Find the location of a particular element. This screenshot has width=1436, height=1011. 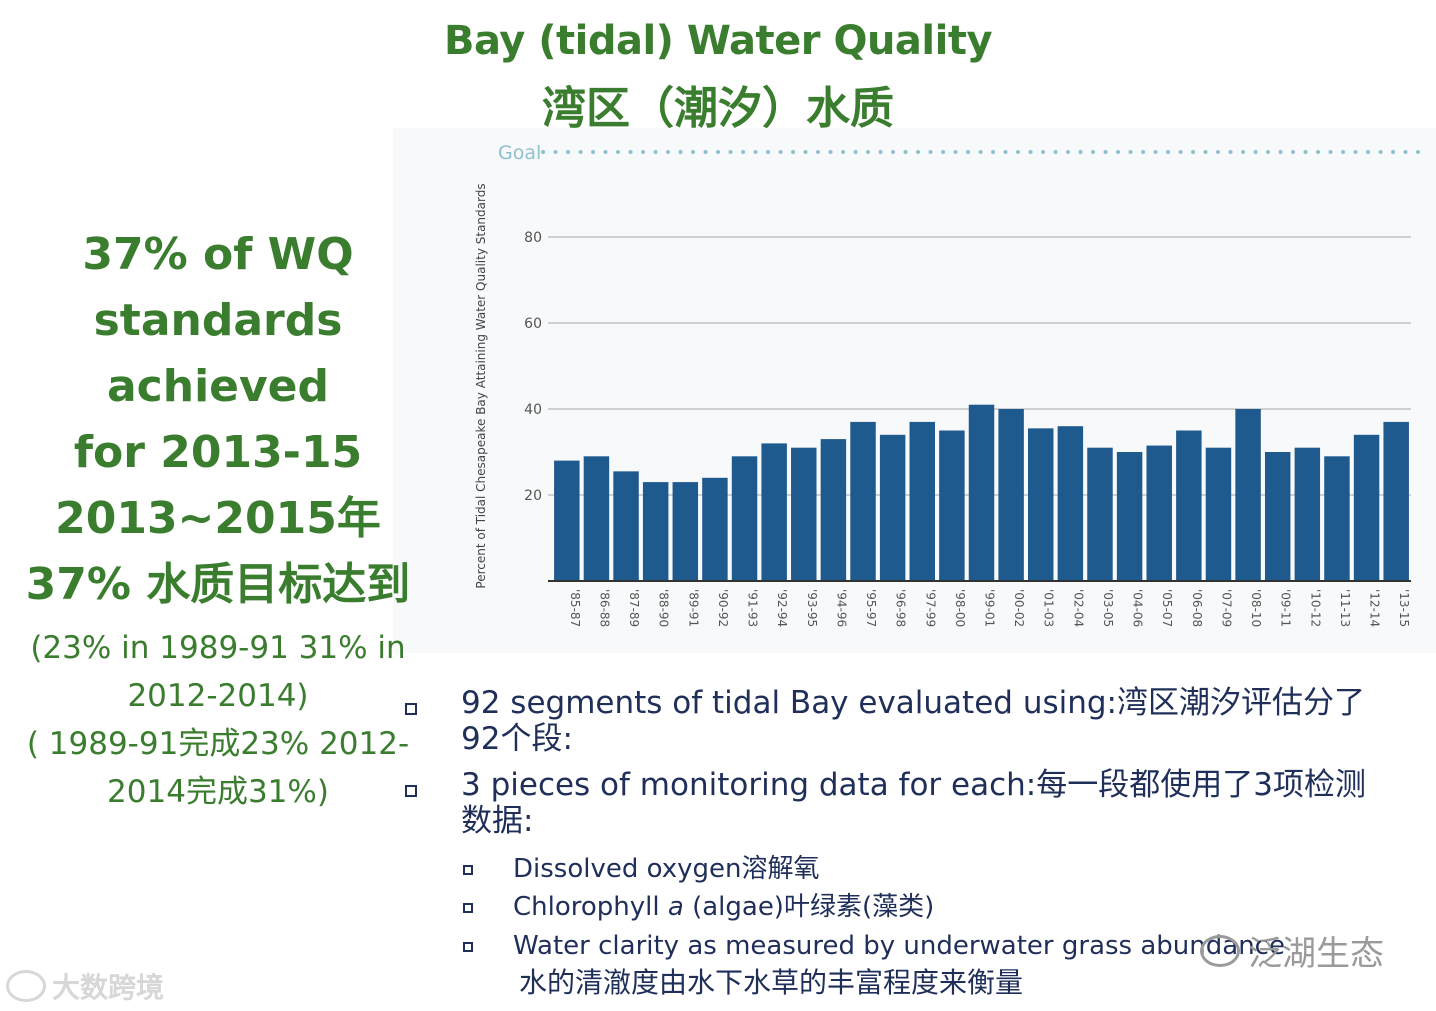

x-tick-label: '13-15 is located at coordinates (1404, 608).